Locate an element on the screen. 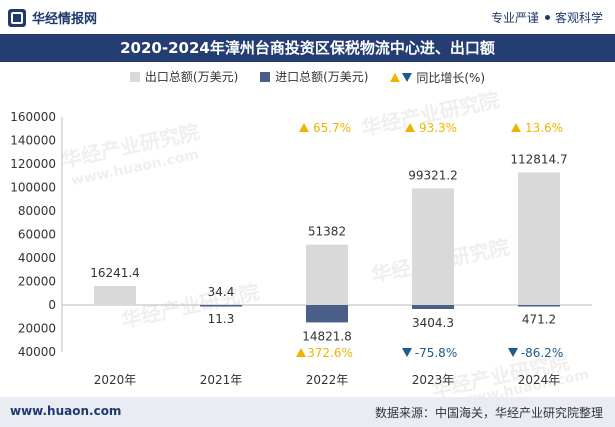 This screenshot has width=615, height=427. x-category-label: 2020年 is located at coordinates (115, 380).